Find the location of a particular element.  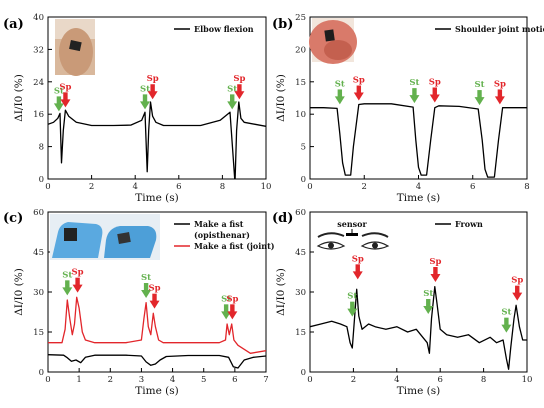

panel-label: (c) is located at coordinates (13, 218).